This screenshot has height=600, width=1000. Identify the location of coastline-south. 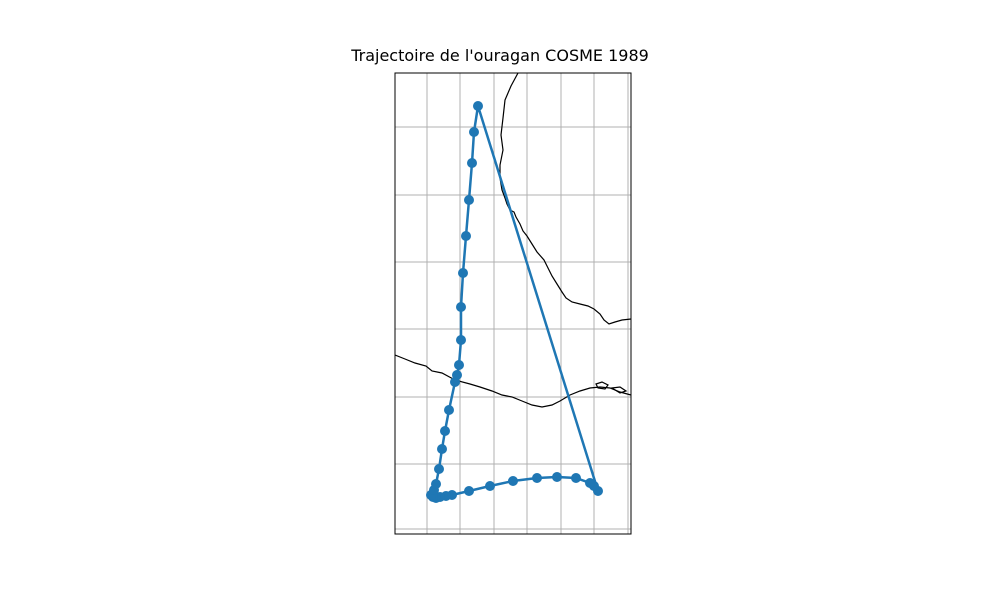
(513, 381).